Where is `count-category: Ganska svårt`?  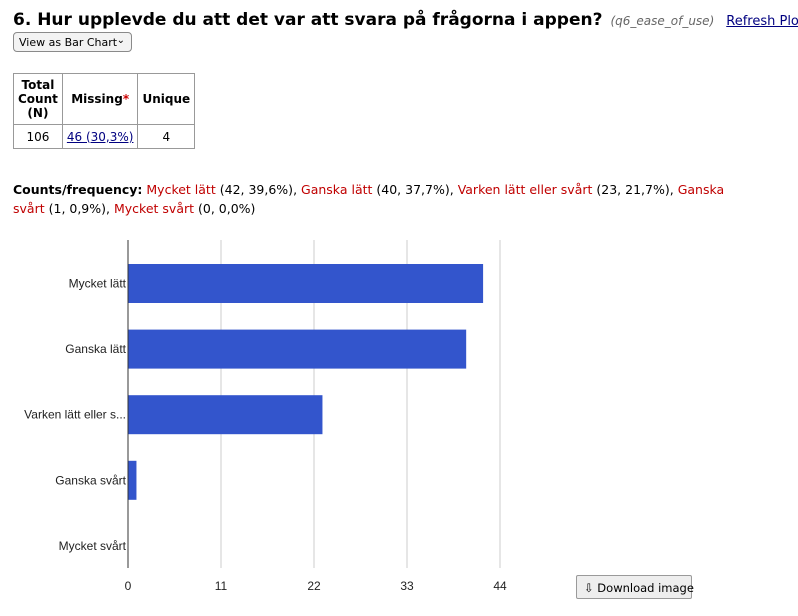 count-category: Ganska svårt is located at coordinates (369, 199).